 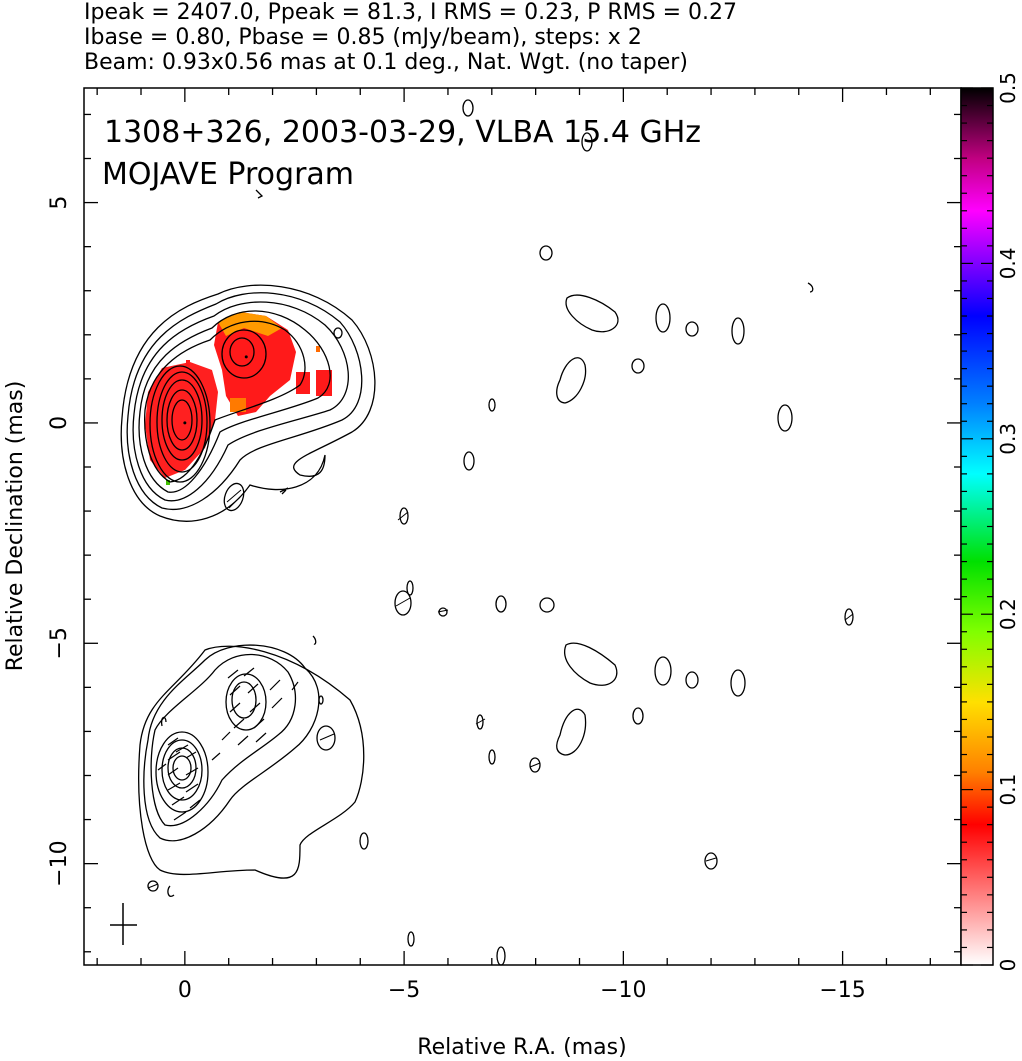 What do you see at coordinates (59, 643) in the screenshot?
I see `y-tick-label: −5` at bounding box center [59, 643].